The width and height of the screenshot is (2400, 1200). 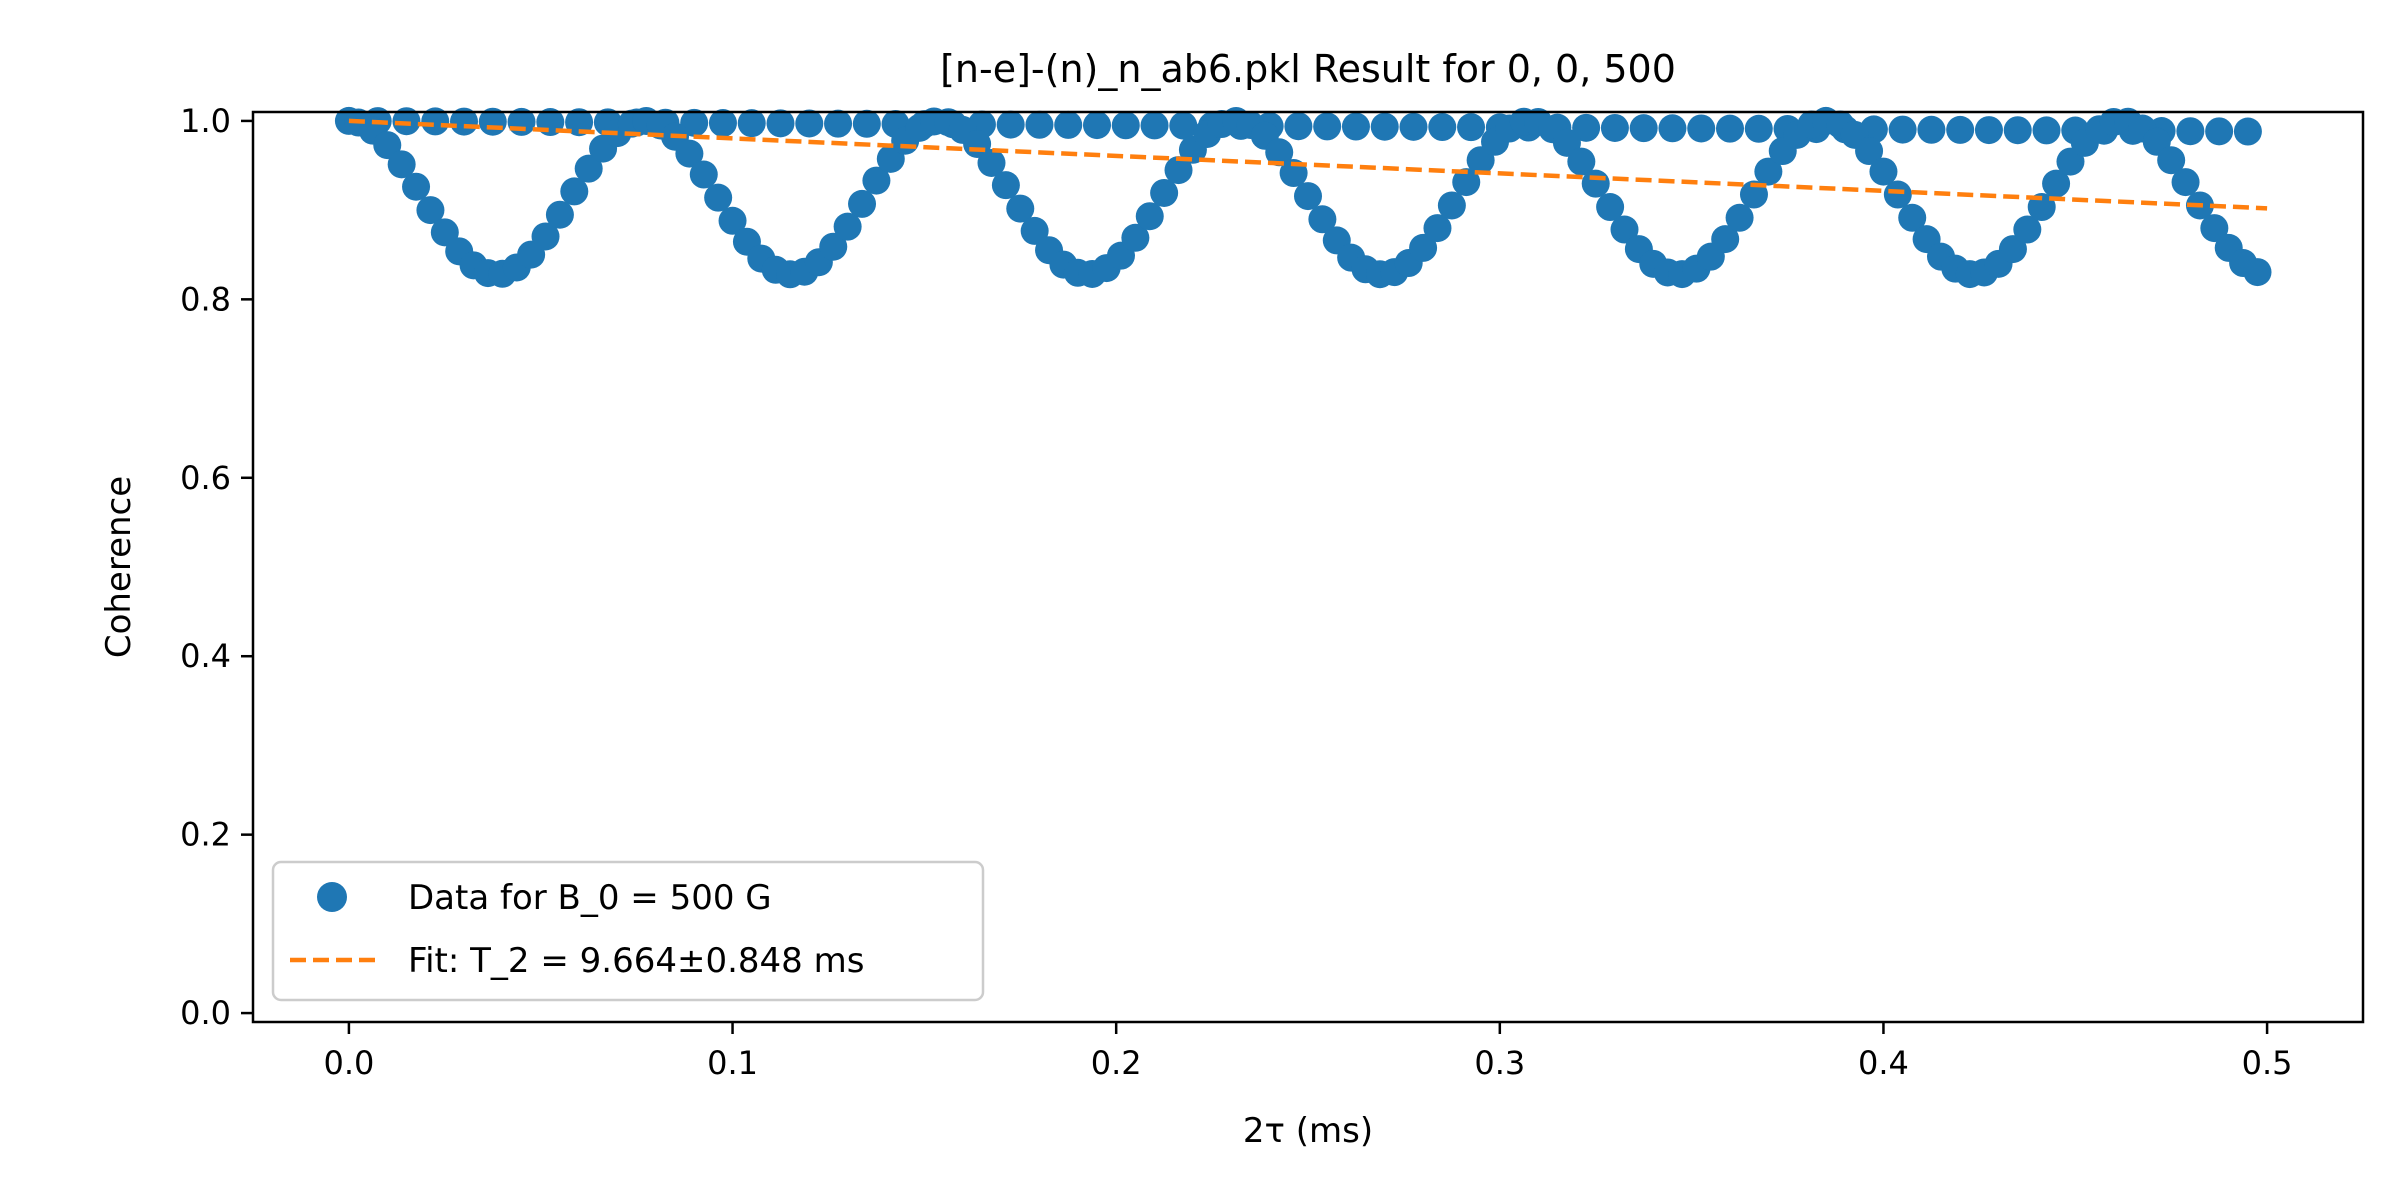 What do you see at coordinates (1308, 69) in the screenshot?
I see `chart-title: [n-e]-(n)_n_ab6.pkl Result for 0, 0, 500` at bounding box center [1308, 69].